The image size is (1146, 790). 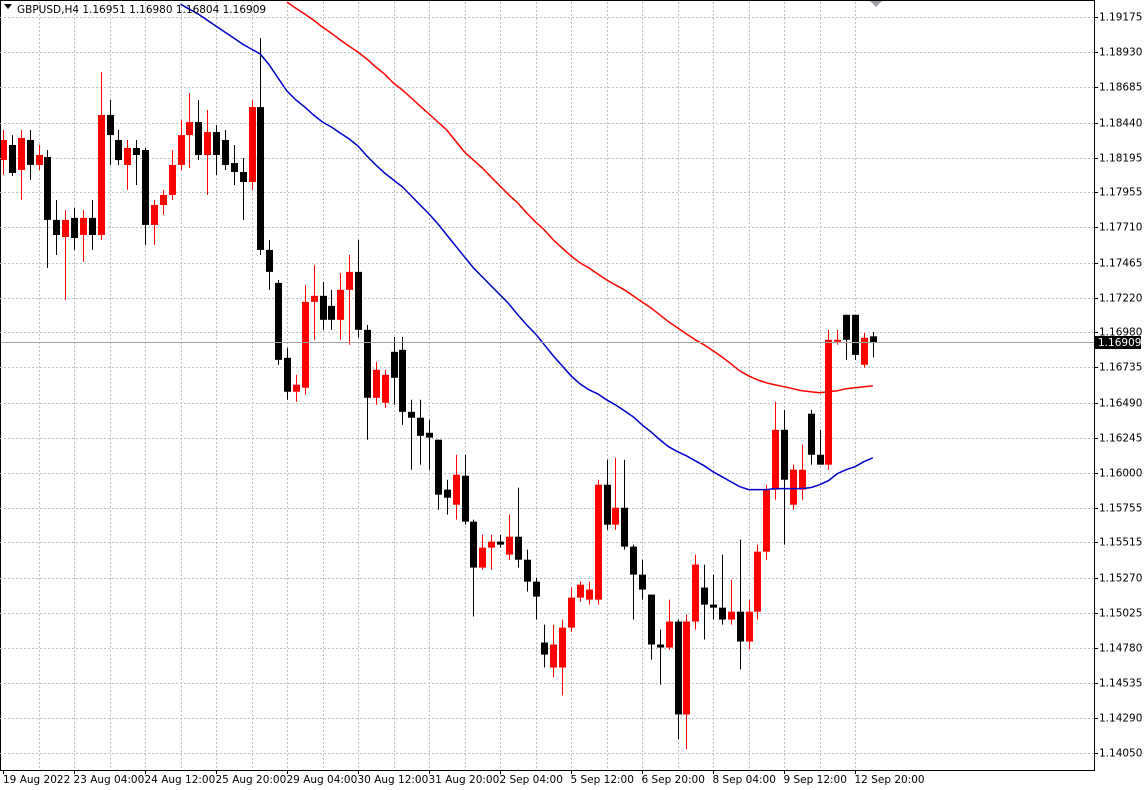 I want to click on y-tick-label: 1.17465, so click(x=1120, y=264).